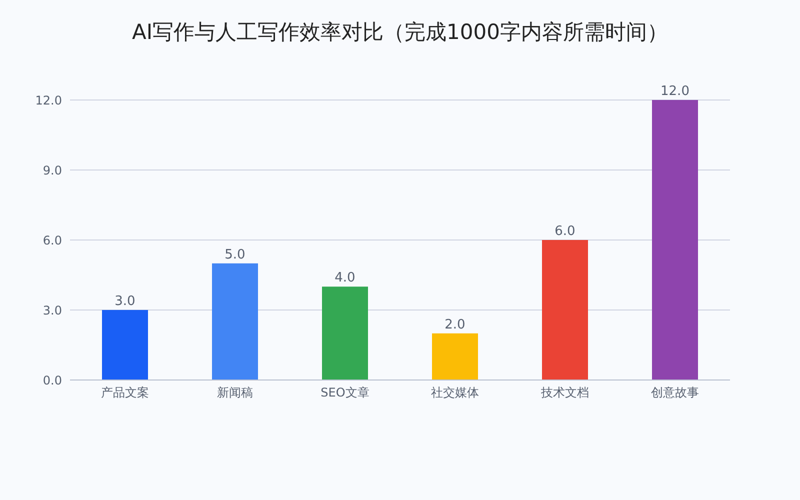  I want to click on data-label: 3.0, so click(125, 301).